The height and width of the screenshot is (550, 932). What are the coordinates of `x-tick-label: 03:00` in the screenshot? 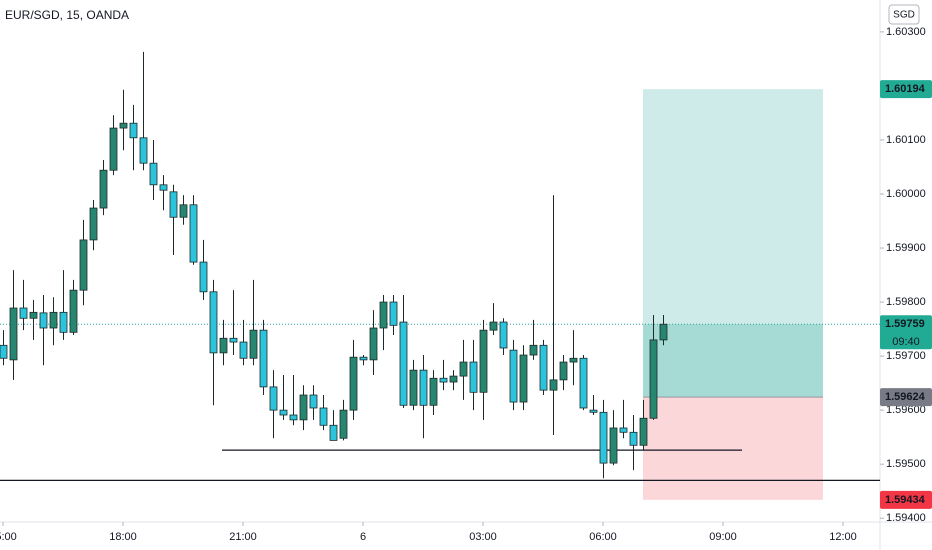 It's located at (483, 537).